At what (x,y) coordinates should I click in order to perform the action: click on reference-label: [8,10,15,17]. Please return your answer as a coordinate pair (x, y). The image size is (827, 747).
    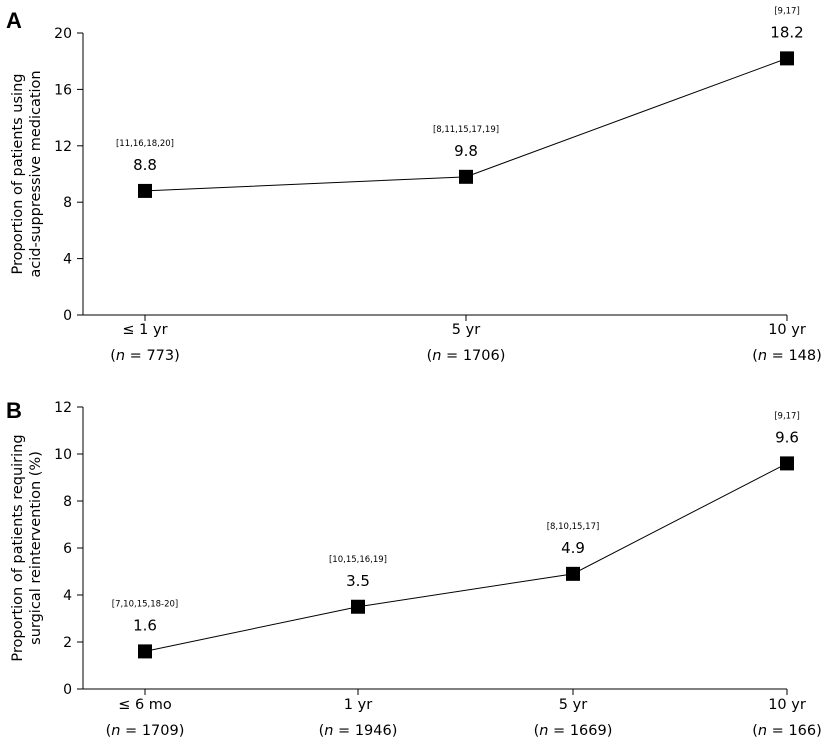
    Looking at the image, I should click on (573, 527).